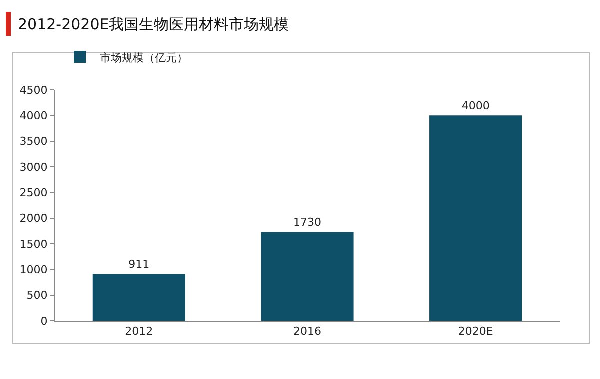  Describe the element at coordinates (34, 90) in the screenshot. I see `y-tick-label: 4500` at that location.